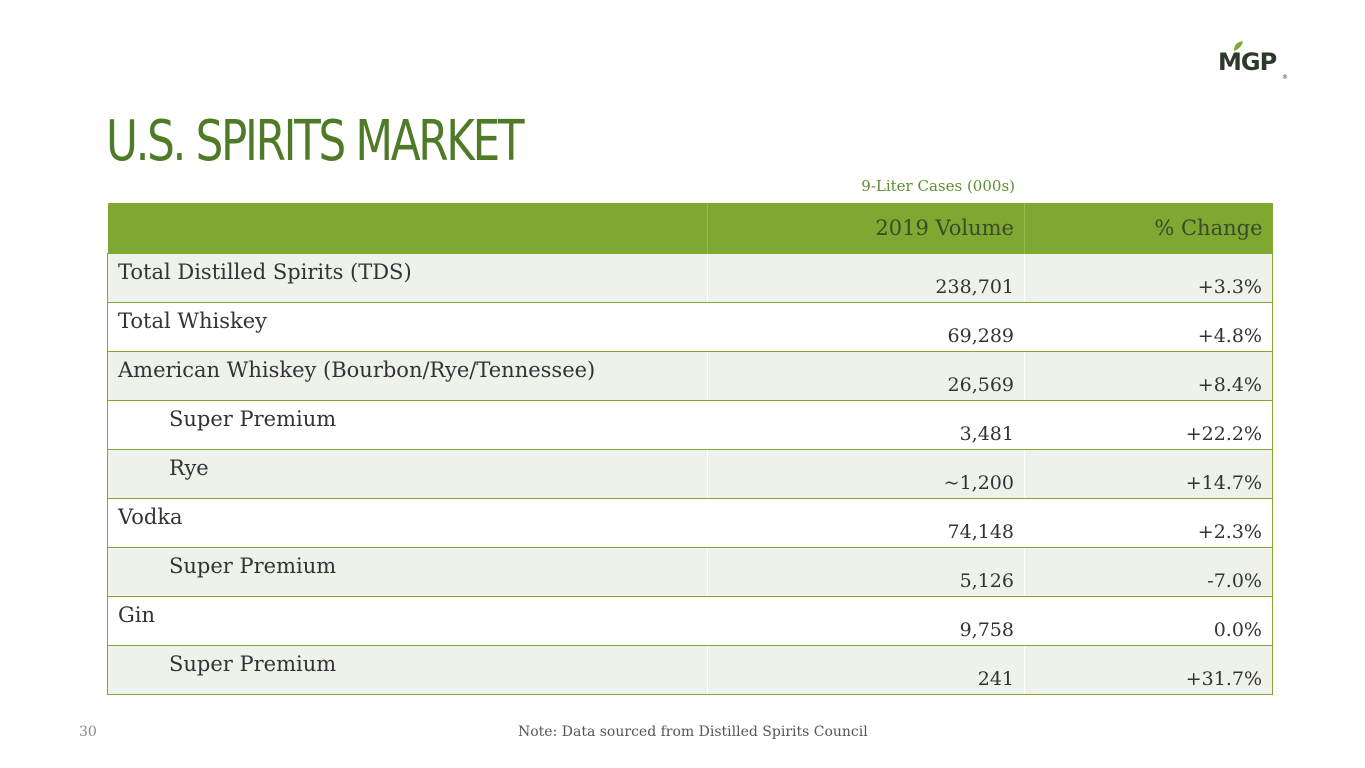  What do you see at coordinates (1148, 228) in the screenshot?
I see `column-header-change: % Change` at bounding box center [1148, 228].